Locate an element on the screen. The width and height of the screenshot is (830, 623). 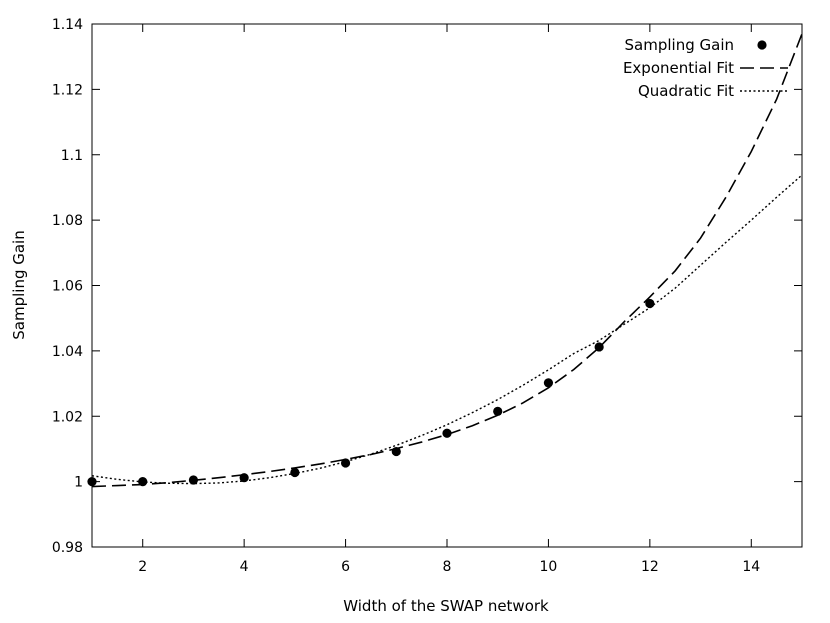
y-tick-label: 1.14 is located at coordinates (67, 25).